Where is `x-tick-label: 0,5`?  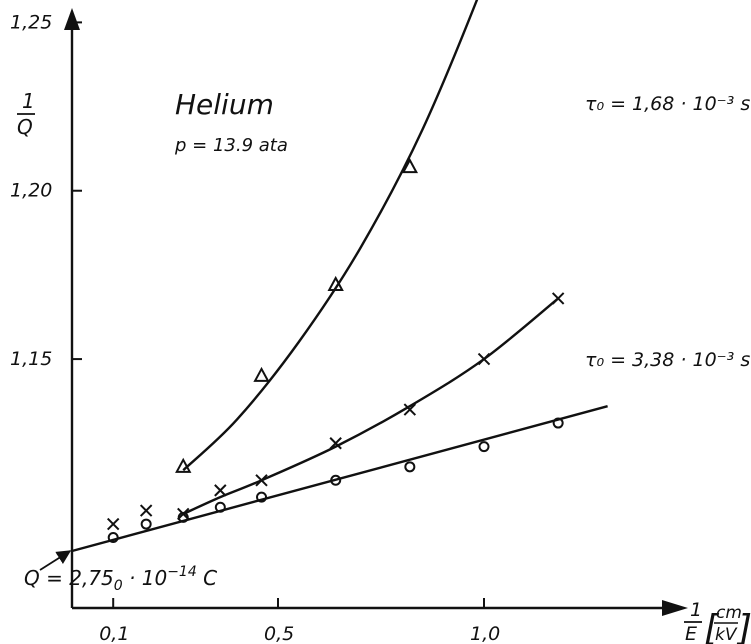
x-tick-label: 0,5 is located at coordinates (279, 633).